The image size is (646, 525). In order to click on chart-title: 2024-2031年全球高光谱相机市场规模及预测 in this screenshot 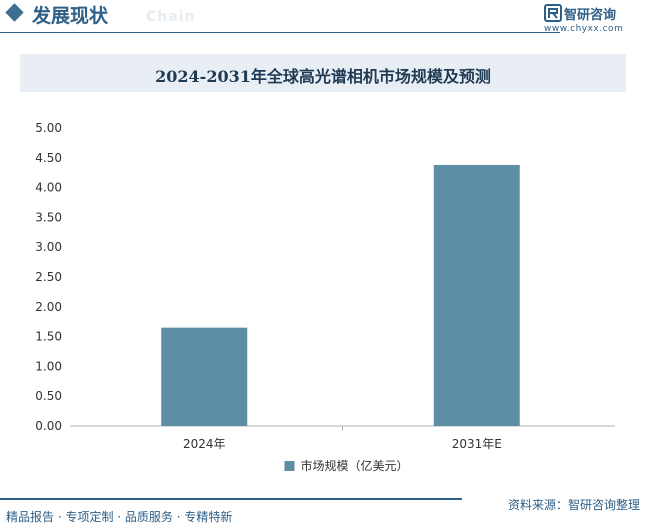, I will do `click(323, 76)`.